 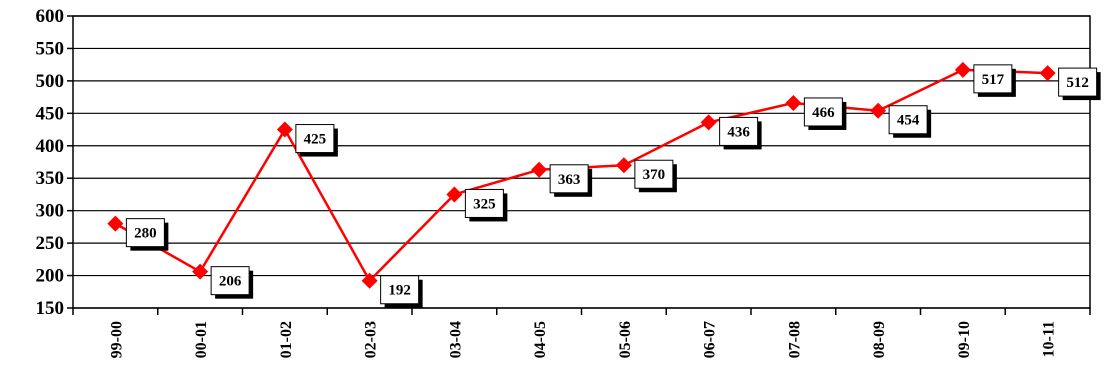 I want to click on y-tick-label: 400, so click(x=50, y=146).